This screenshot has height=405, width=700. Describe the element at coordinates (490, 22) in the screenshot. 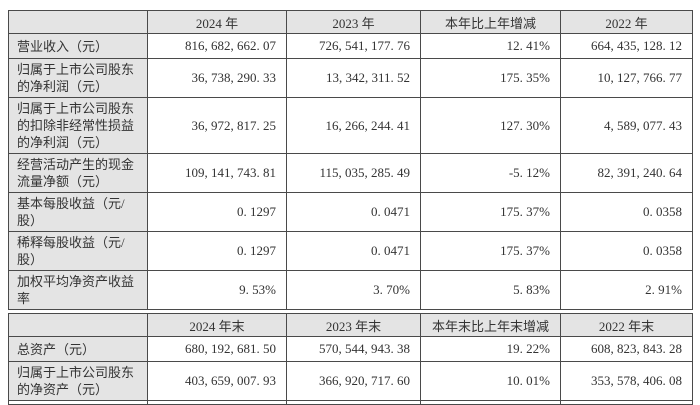

I see `header-yoy-change: 本年比上年增减` at that location.